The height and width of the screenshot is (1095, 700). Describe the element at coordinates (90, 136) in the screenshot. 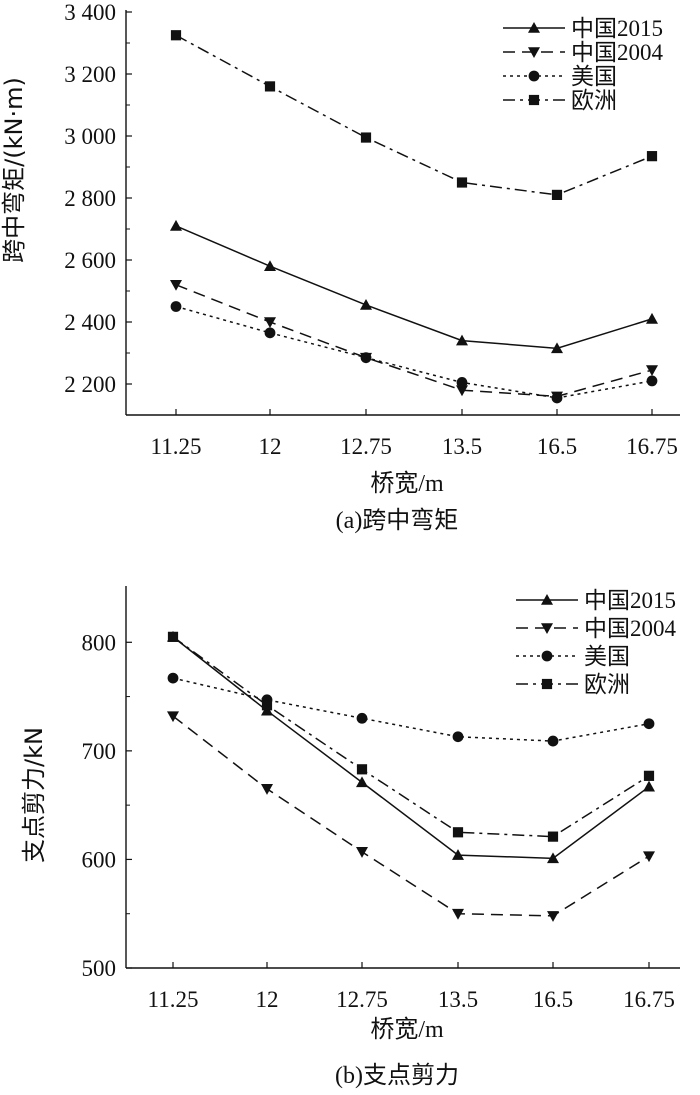

I see `y-tick-label: 3 000` at that location.